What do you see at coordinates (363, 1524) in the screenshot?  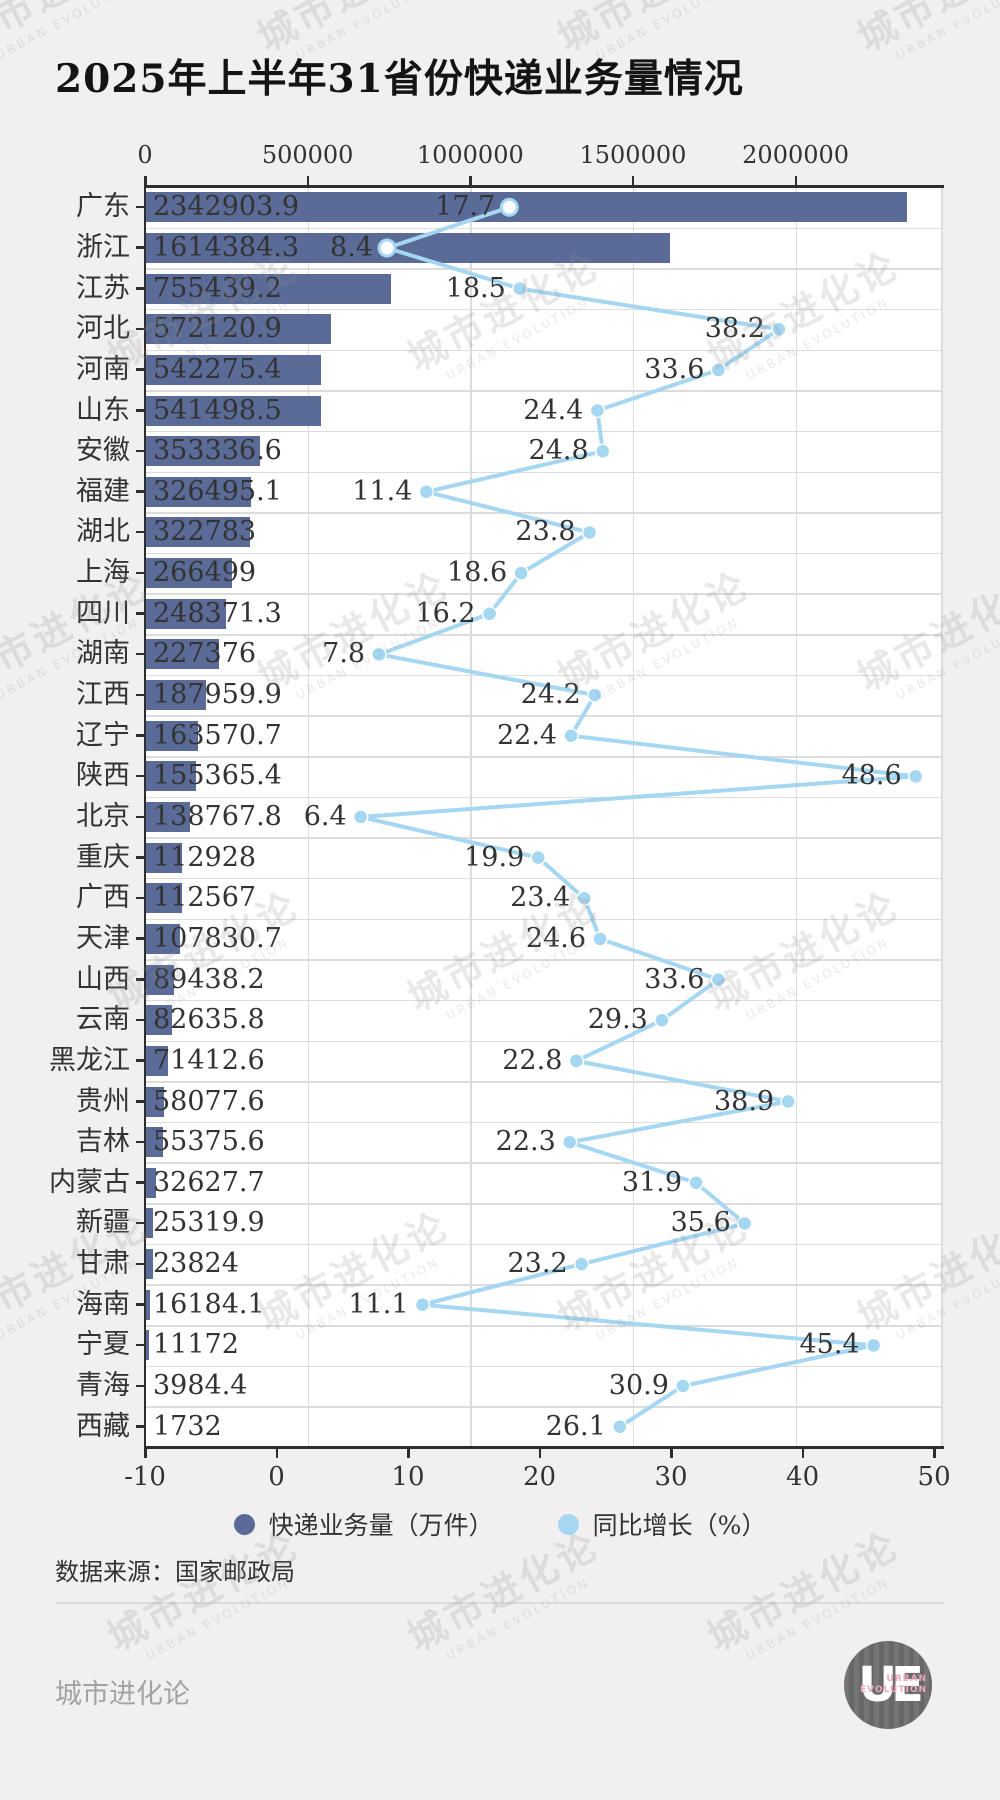 I see `legend-item-volume: 快递业务量（万件）` at bounding box center [363, 1524].